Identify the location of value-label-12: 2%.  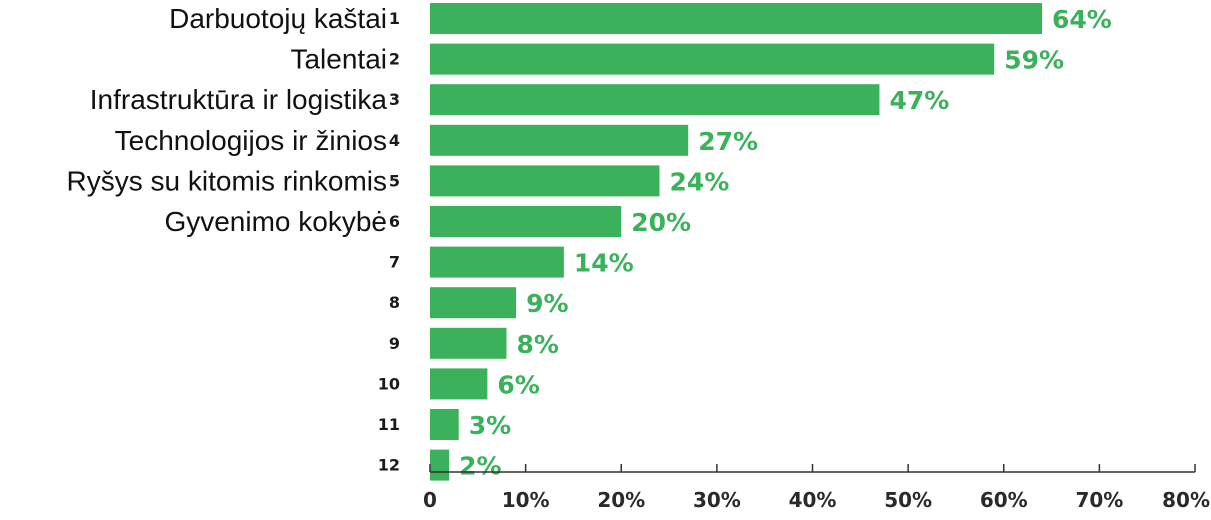
(480, 466).